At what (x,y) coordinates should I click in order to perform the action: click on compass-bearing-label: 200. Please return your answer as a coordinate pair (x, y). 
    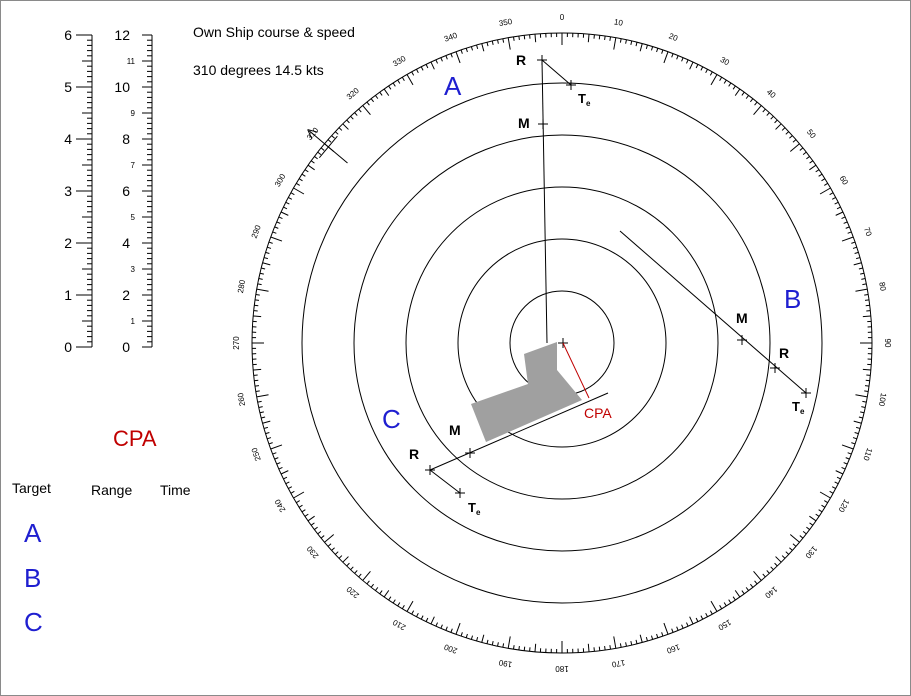
    Looking at the image, I should click on (450, 648).